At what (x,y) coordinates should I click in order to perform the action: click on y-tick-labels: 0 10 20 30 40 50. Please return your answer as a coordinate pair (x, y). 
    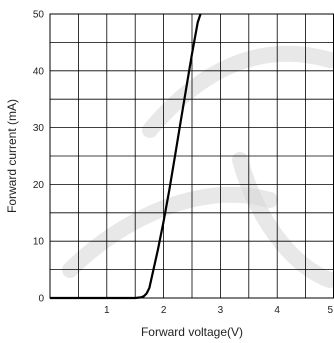
    Looking at the image, I should click on (39, 157).